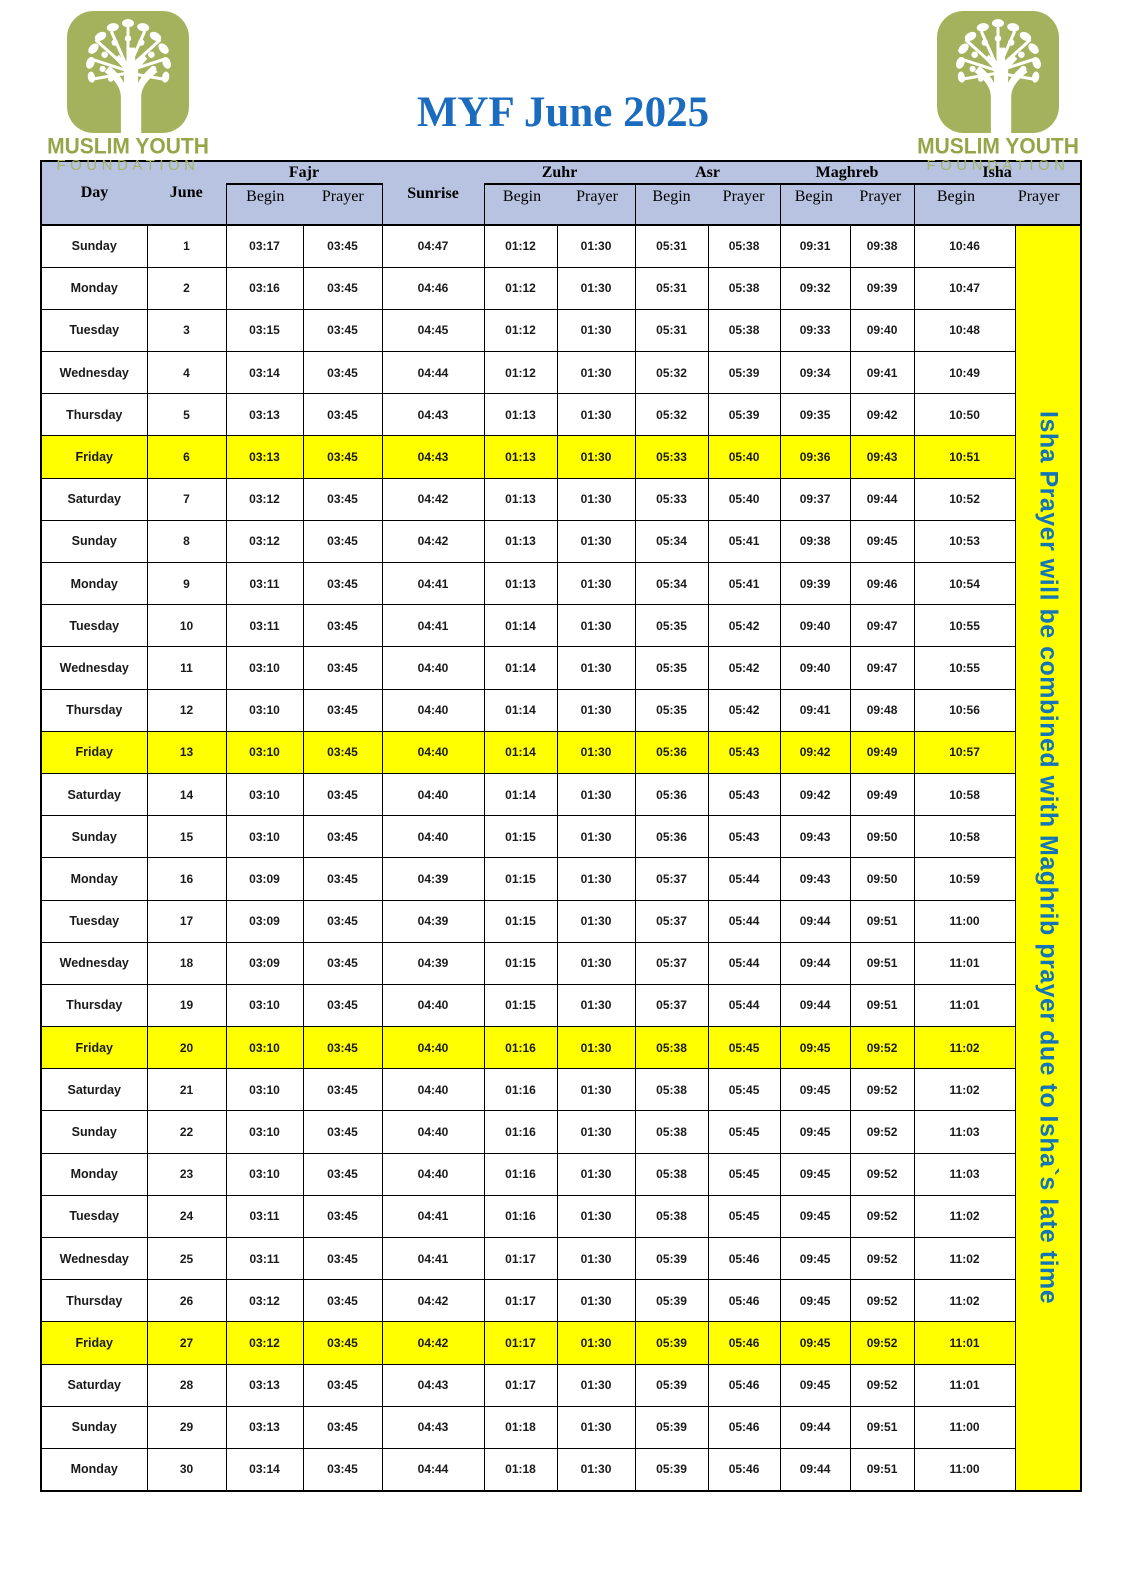 The width and height of the screenshot is (1123, 1587). I want to click on header-asr: Asr, so click(708, 173).